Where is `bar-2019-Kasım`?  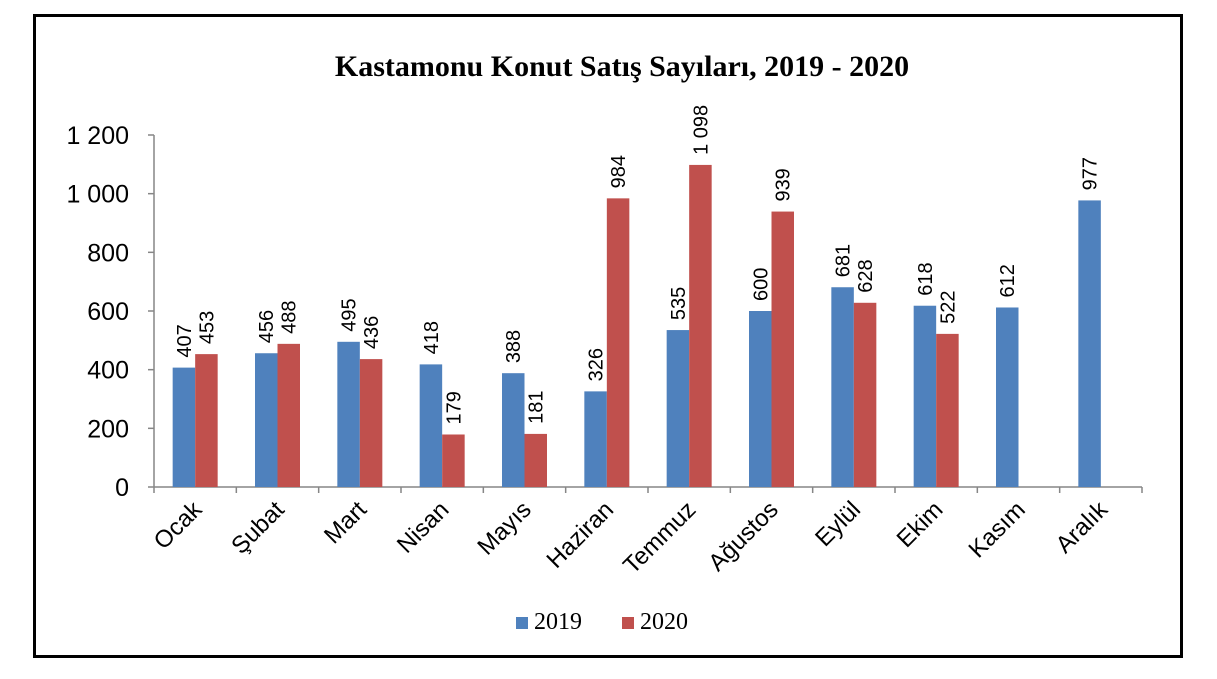
bar-2019-Kasım is located at coordinates (1007, 397).